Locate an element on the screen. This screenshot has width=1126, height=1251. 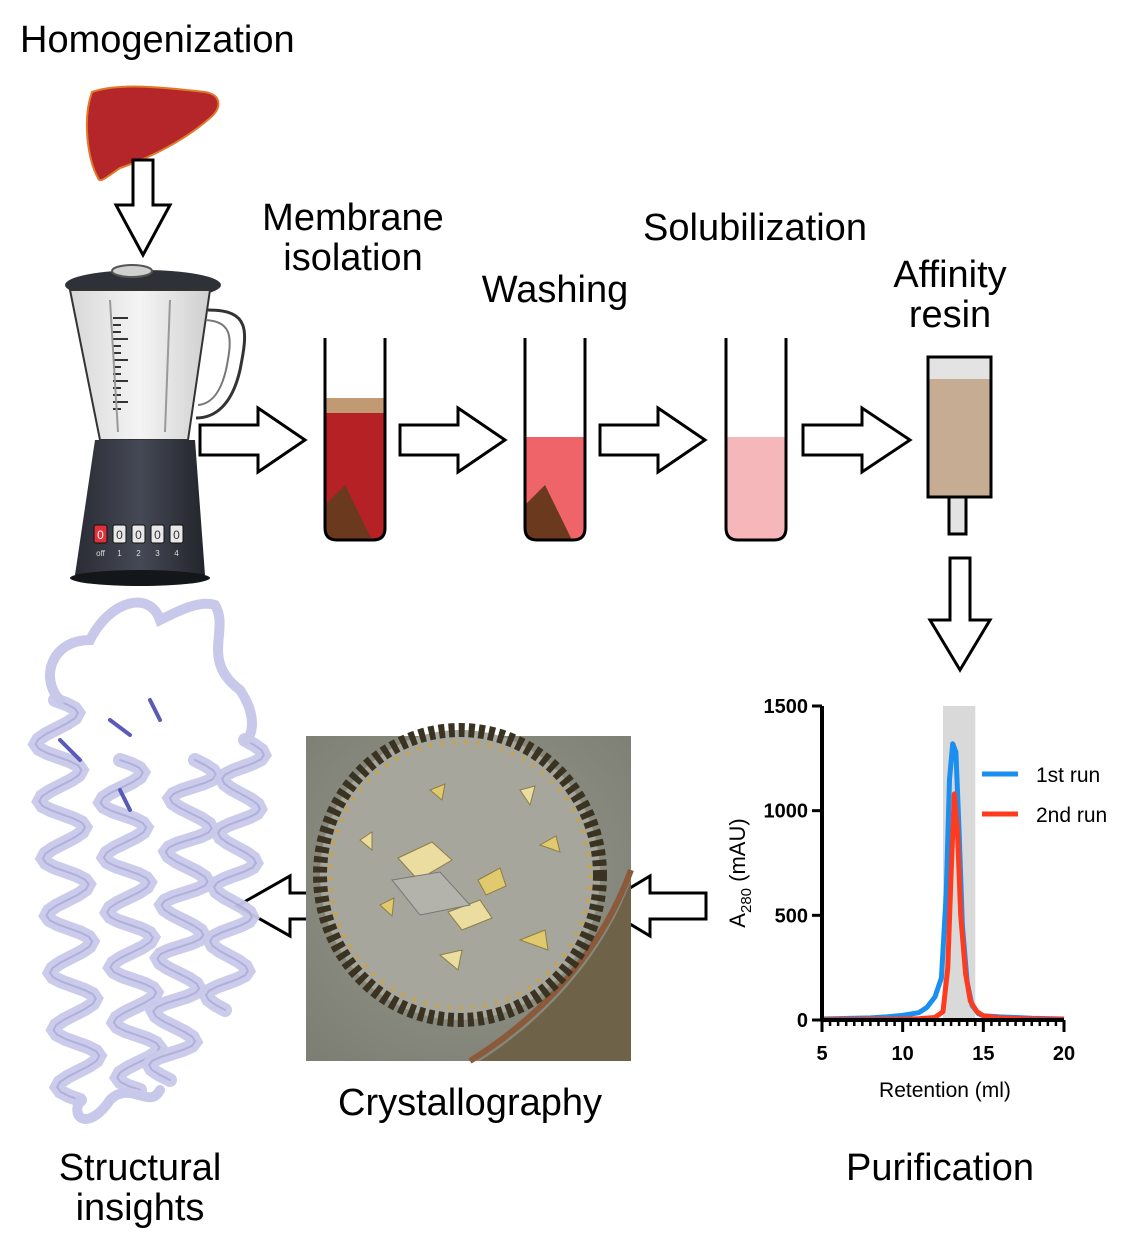
structural-insights-line1: Structural is located at coordinates (140, 1168).